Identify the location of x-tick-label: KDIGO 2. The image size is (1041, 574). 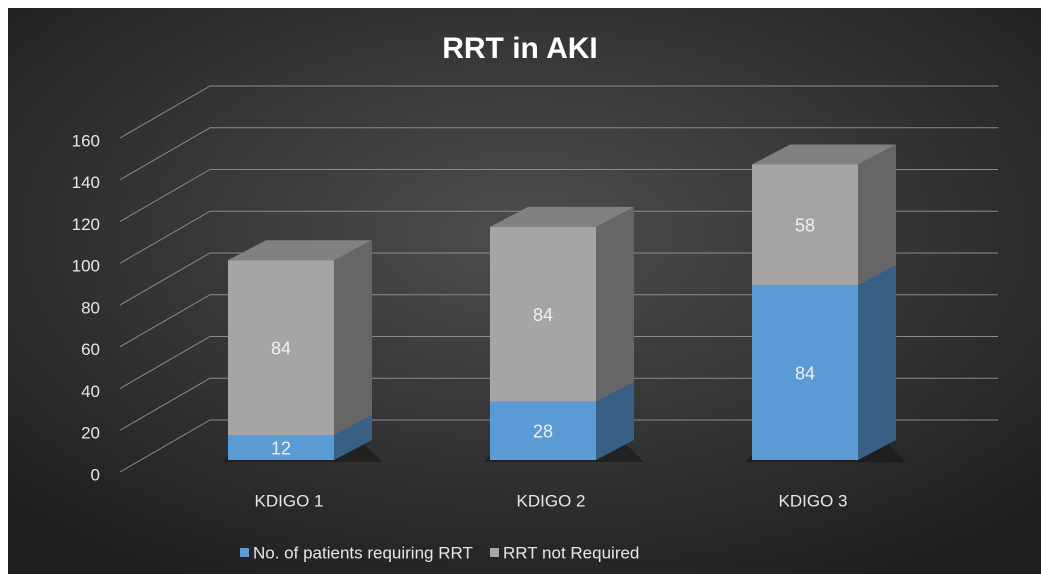
(551, 500).